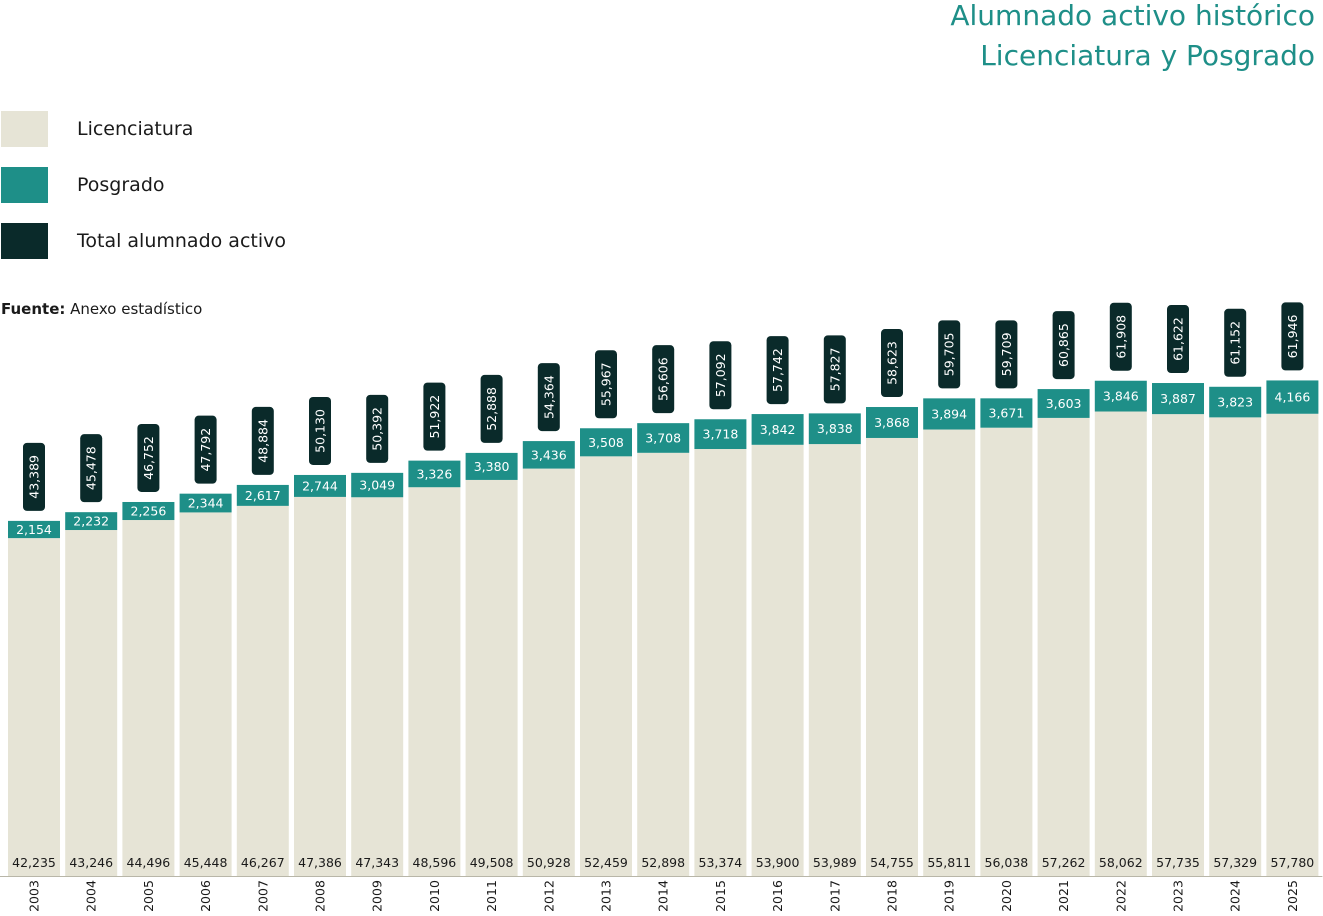 This screenshot has height=916, width=1323. I want to click on x-tick-label: 2017, so click(834, 896).